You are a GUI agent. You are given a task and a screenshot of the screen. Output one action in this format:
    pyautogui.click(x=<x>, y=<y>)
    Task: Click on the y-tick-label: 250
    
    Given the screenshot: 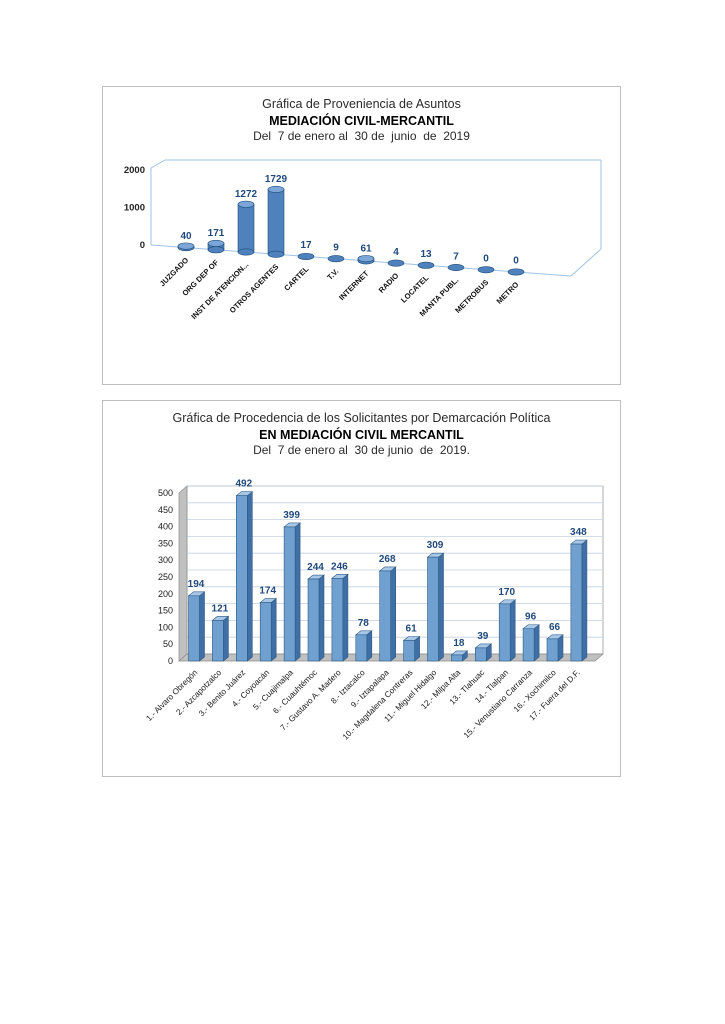 What is the action you would take?
    pyautogui.click(x=165, y=577)
    